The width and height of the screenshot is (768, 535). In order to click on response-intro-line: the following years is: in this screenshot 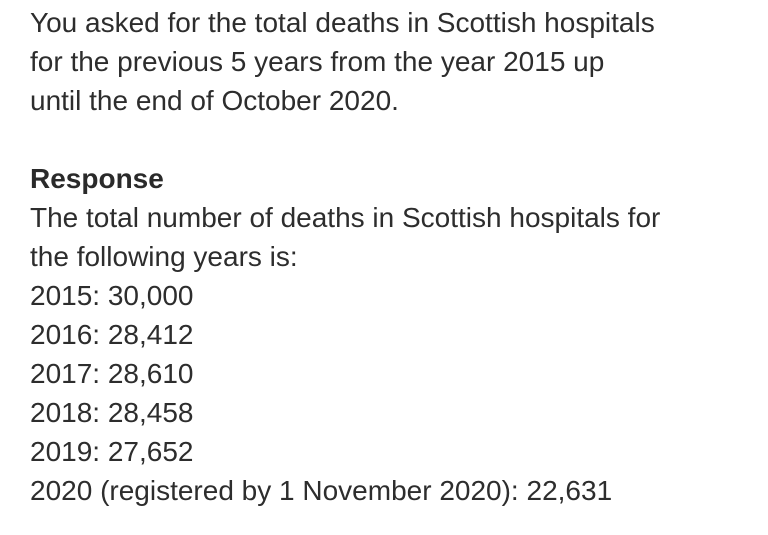, I will do `click(164, 256)`.